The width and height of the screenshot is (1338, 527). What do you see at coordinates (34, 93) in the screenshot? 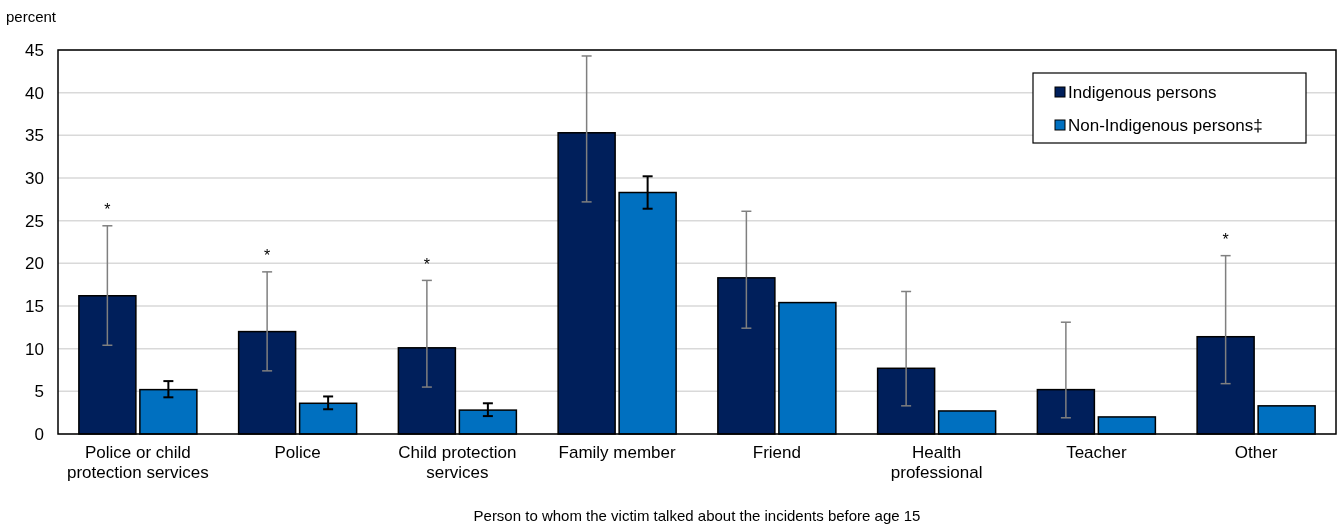
I see `y-tick-label: 40` at bounding box center [34, 93].